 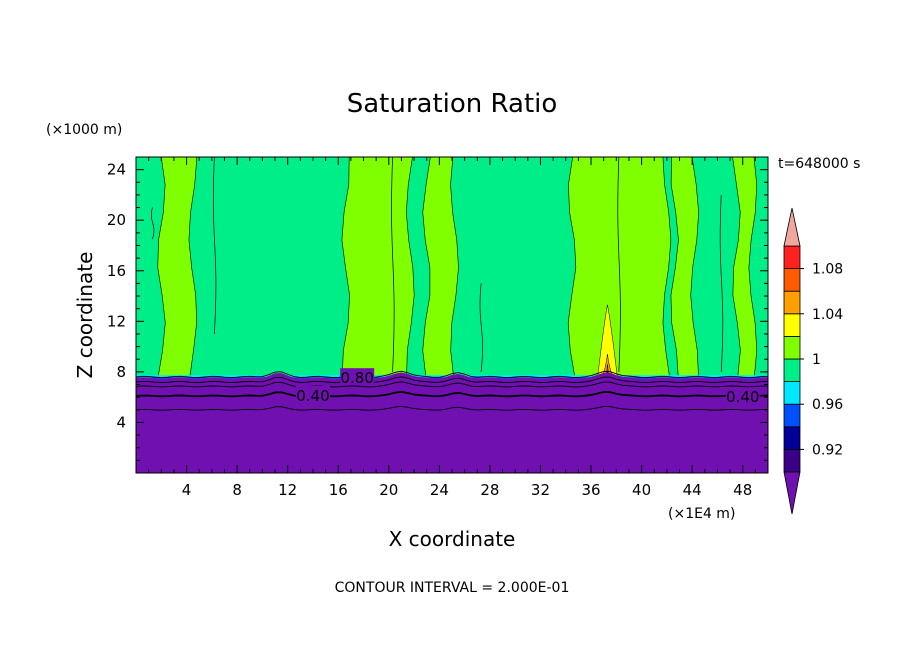 I want to click on time-label: t=648000 s, so click(x=819, y=164).